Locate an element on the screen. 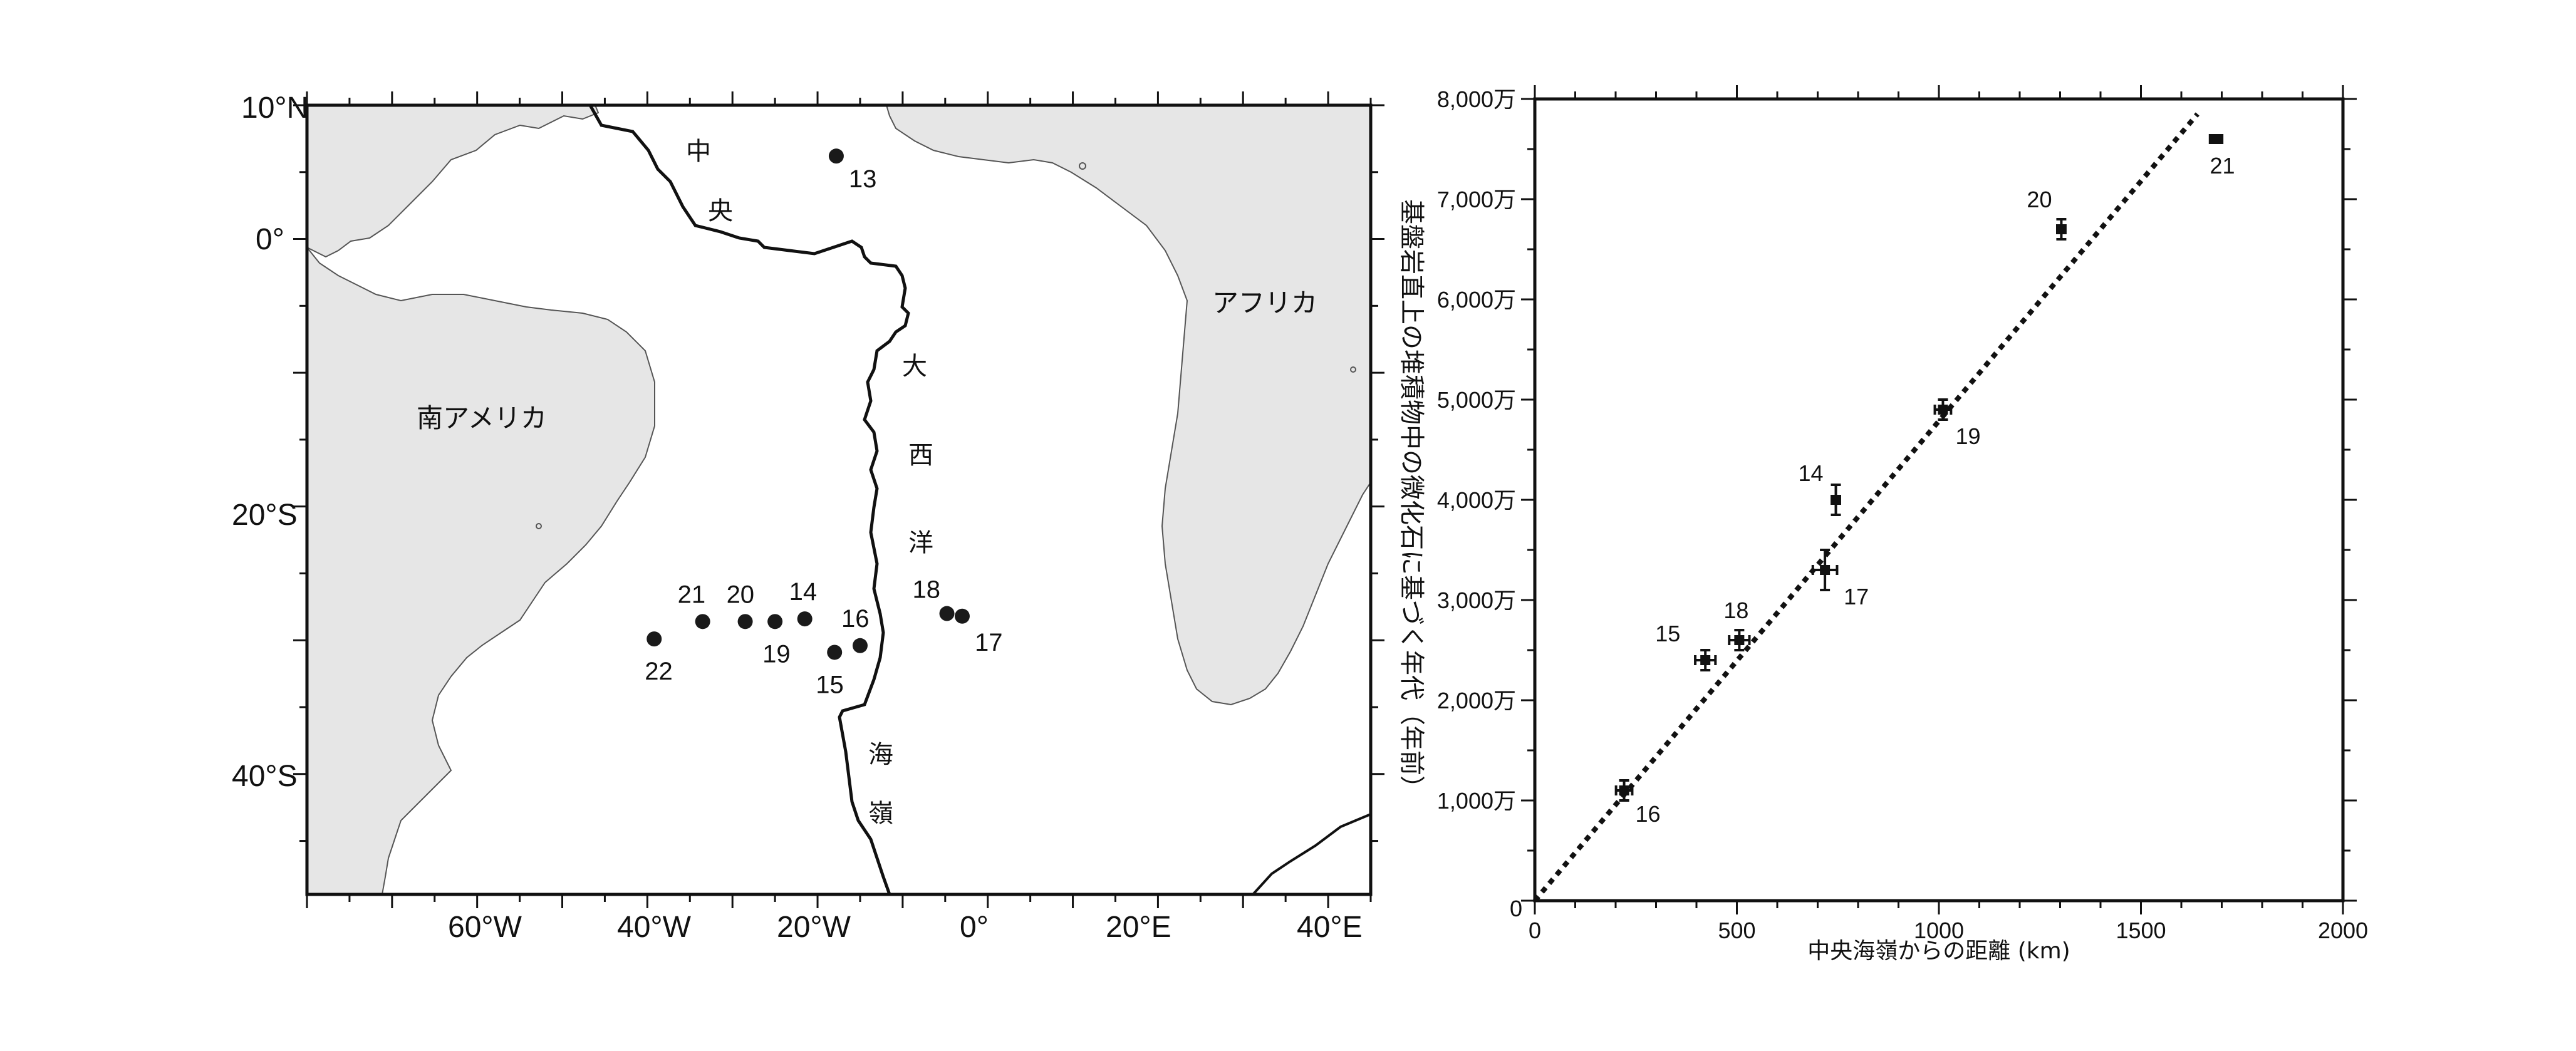  x-tick-label: 2000 is located at coordinates (2343, 930).